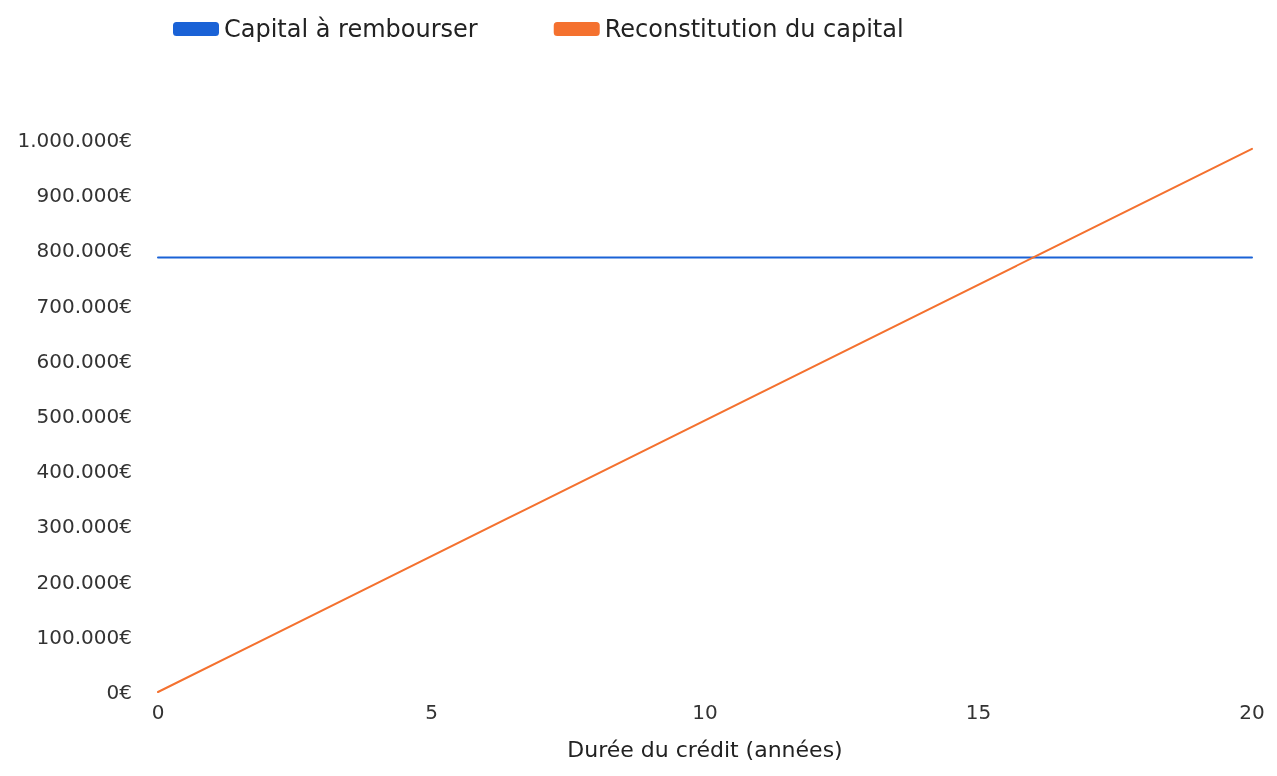  I want to click on x-axis-title: Durée du crédit (années), so click(705, 749).